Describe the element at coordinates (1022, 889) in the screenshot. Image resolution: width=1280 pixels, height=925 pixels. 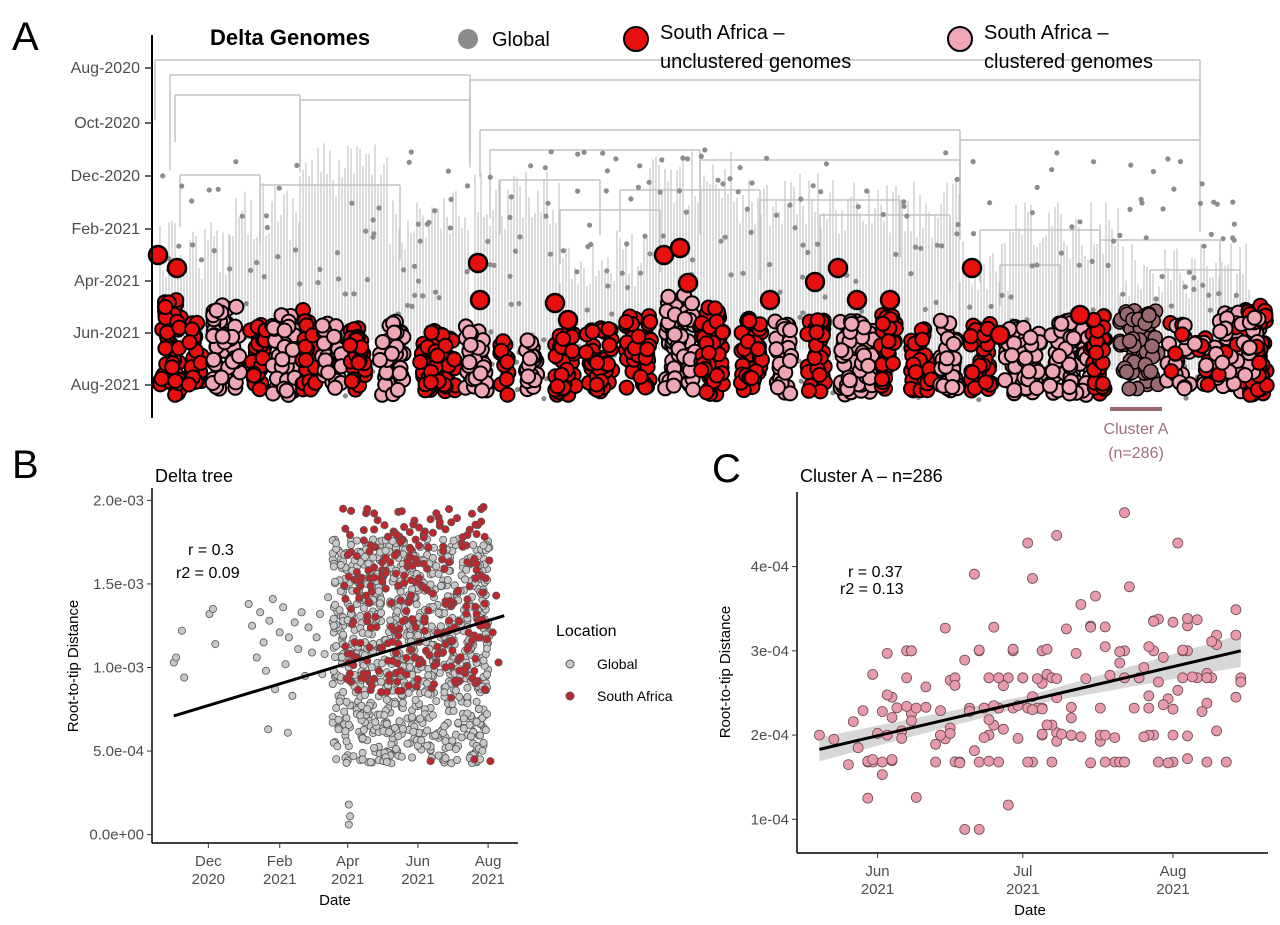
I see `panel-c-x-tick-label: 2021` at that location.